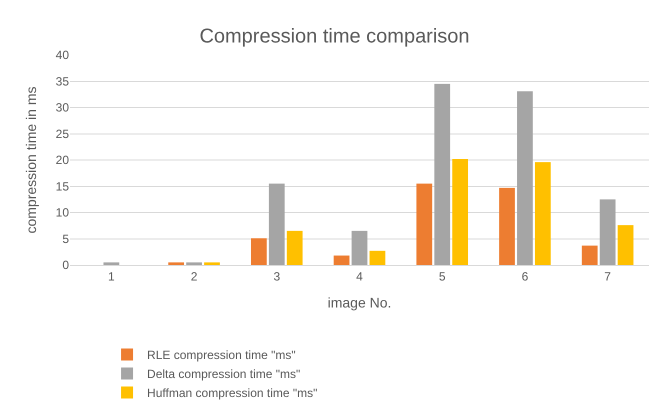  What do you see at coordinates (608, 276) in the screenshot?
I see `x-tick-label: 7` at bounding box center [608, 276].